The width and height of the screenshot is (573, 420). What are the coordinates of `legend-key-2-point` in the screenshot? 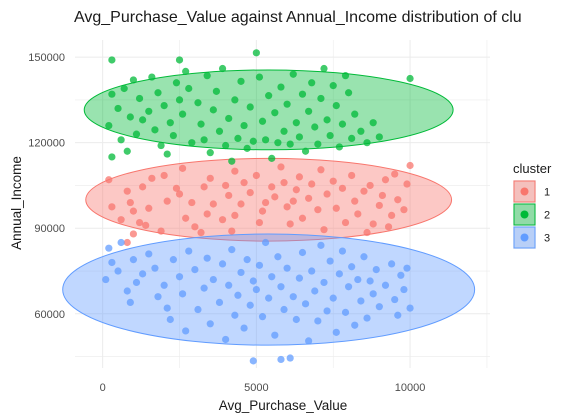 It's located at (524, 214).